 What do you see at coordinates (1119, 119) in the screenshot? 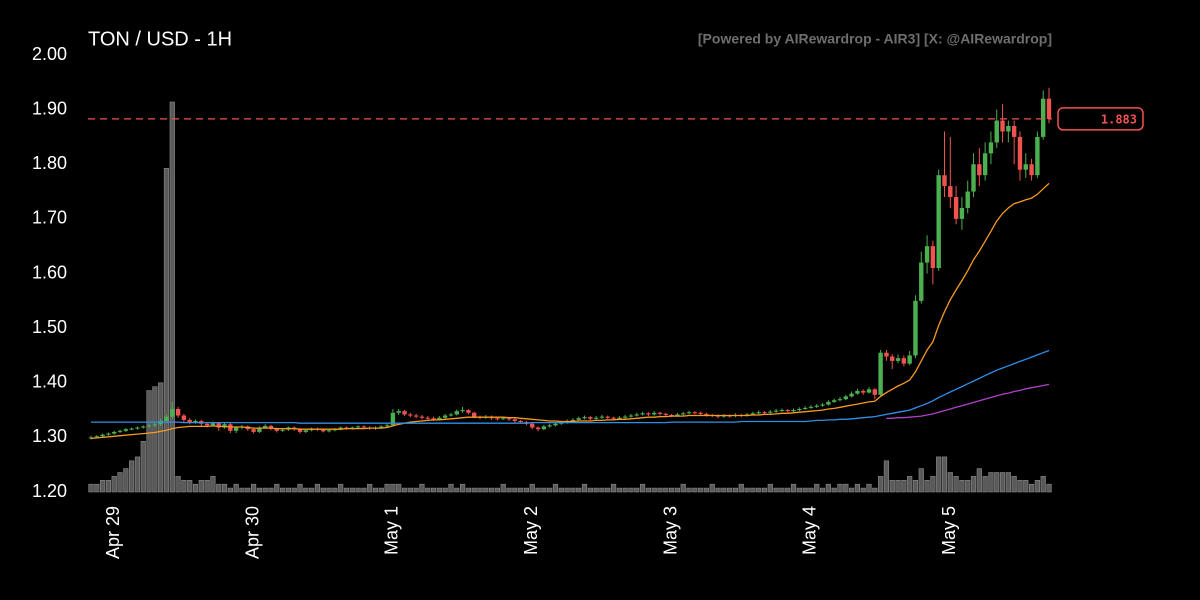
I see `last-price-label: 1.883` at bounding box center [1119, 119].